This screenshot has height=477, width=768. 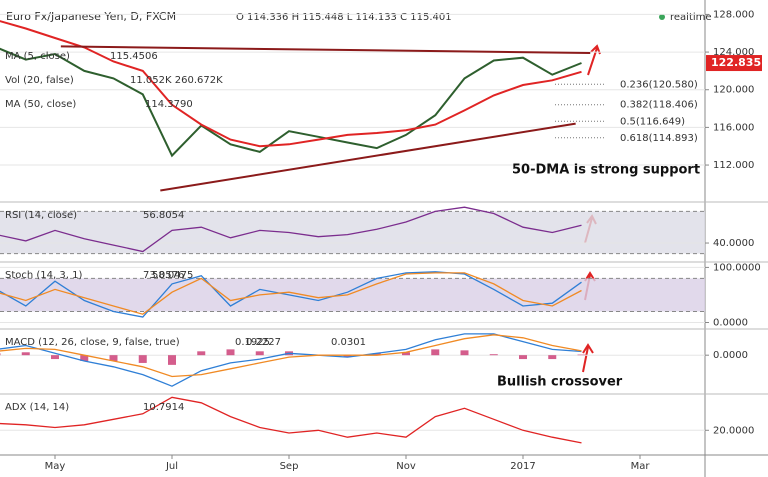 What do you see at coordinates (163, 407) in the screenshot?
I see `readout: 10.7914` at bounding box center [163, 407].